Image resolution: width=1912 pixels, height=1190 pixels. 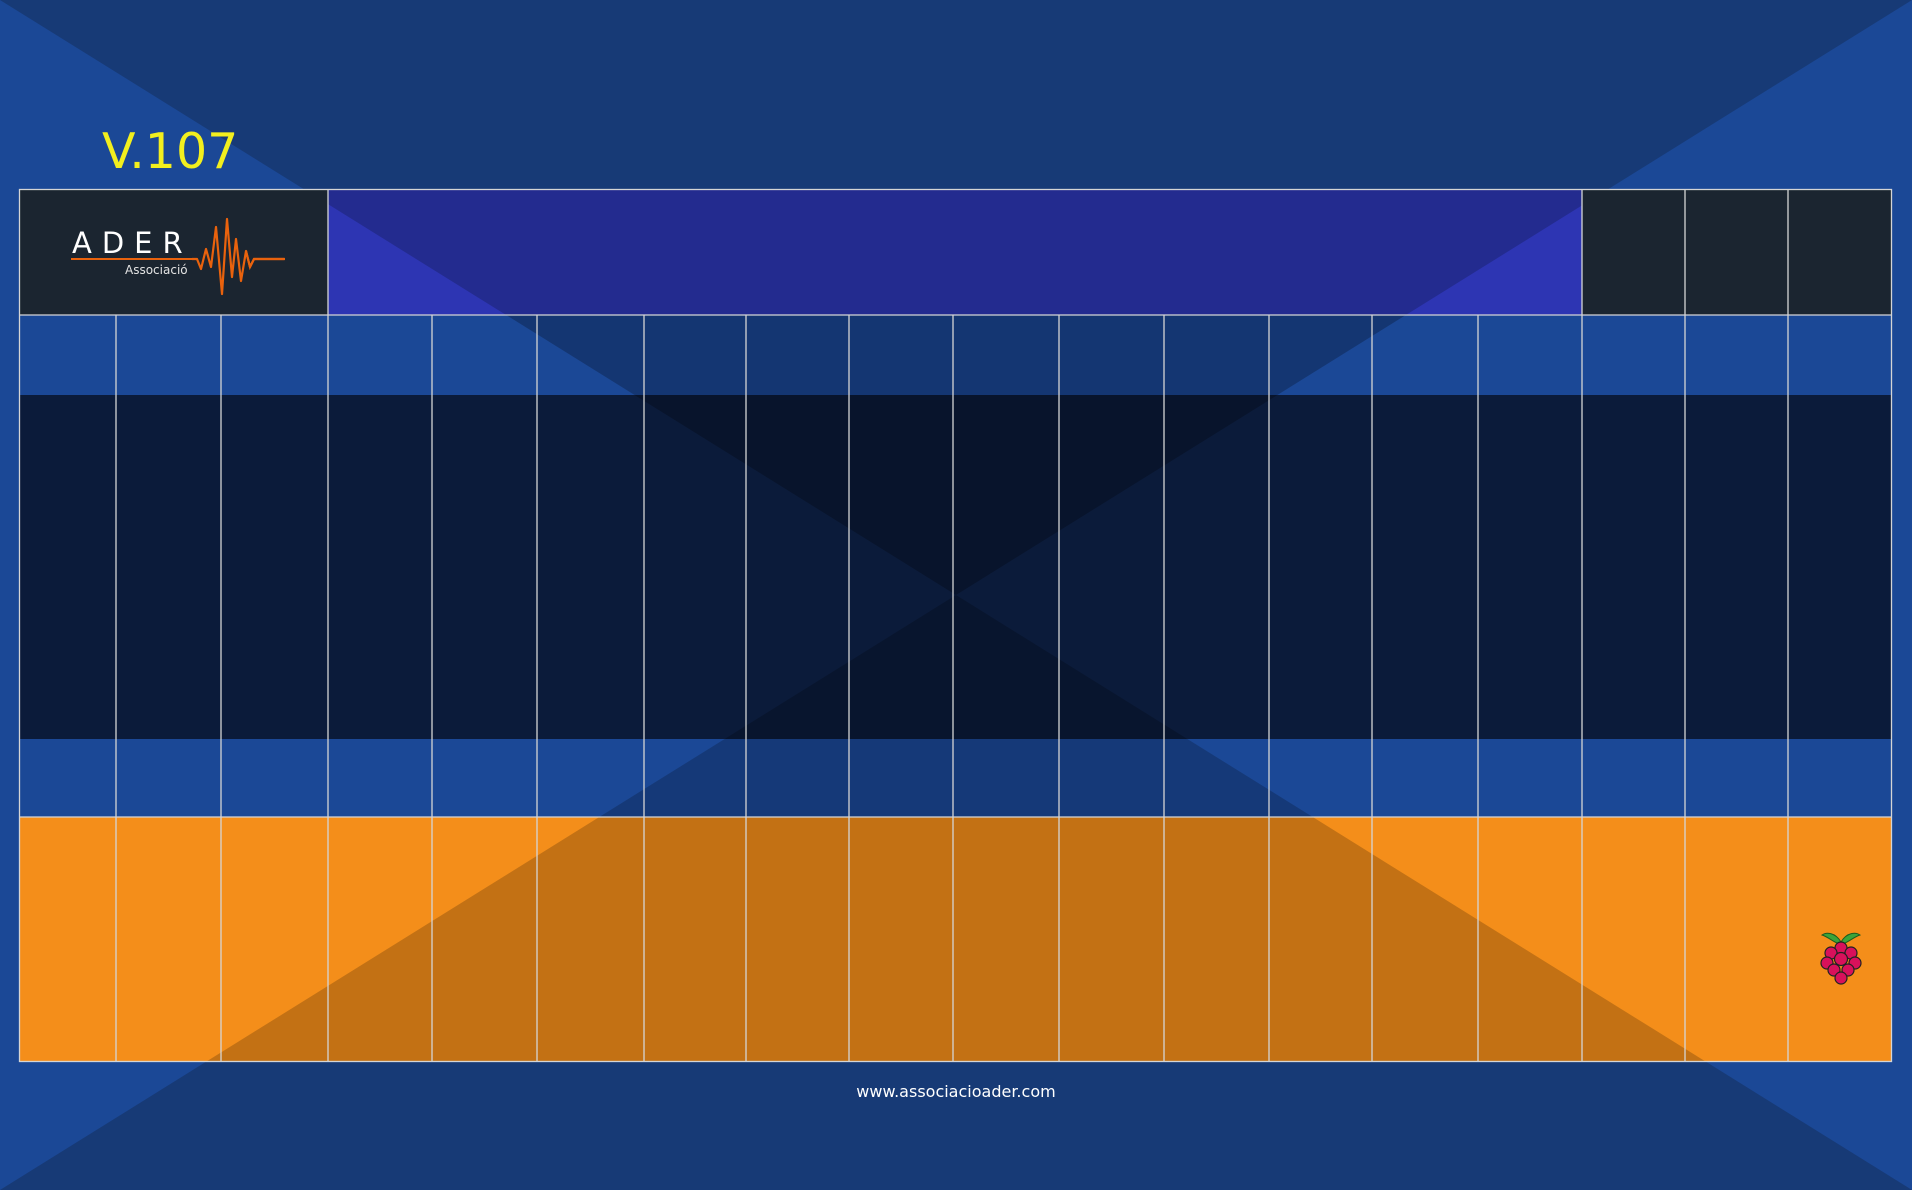 I want to click on version-label: V.107, so click(x=170, y=151).